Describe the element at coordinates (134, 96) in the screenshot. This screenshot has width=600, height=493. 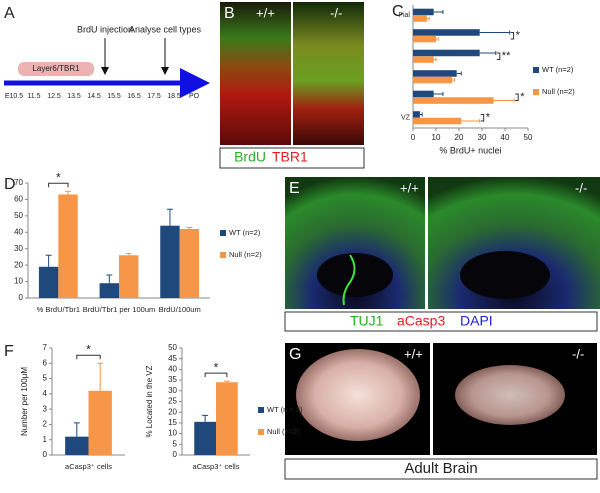
I see `stage-label: 16.5` at that location.